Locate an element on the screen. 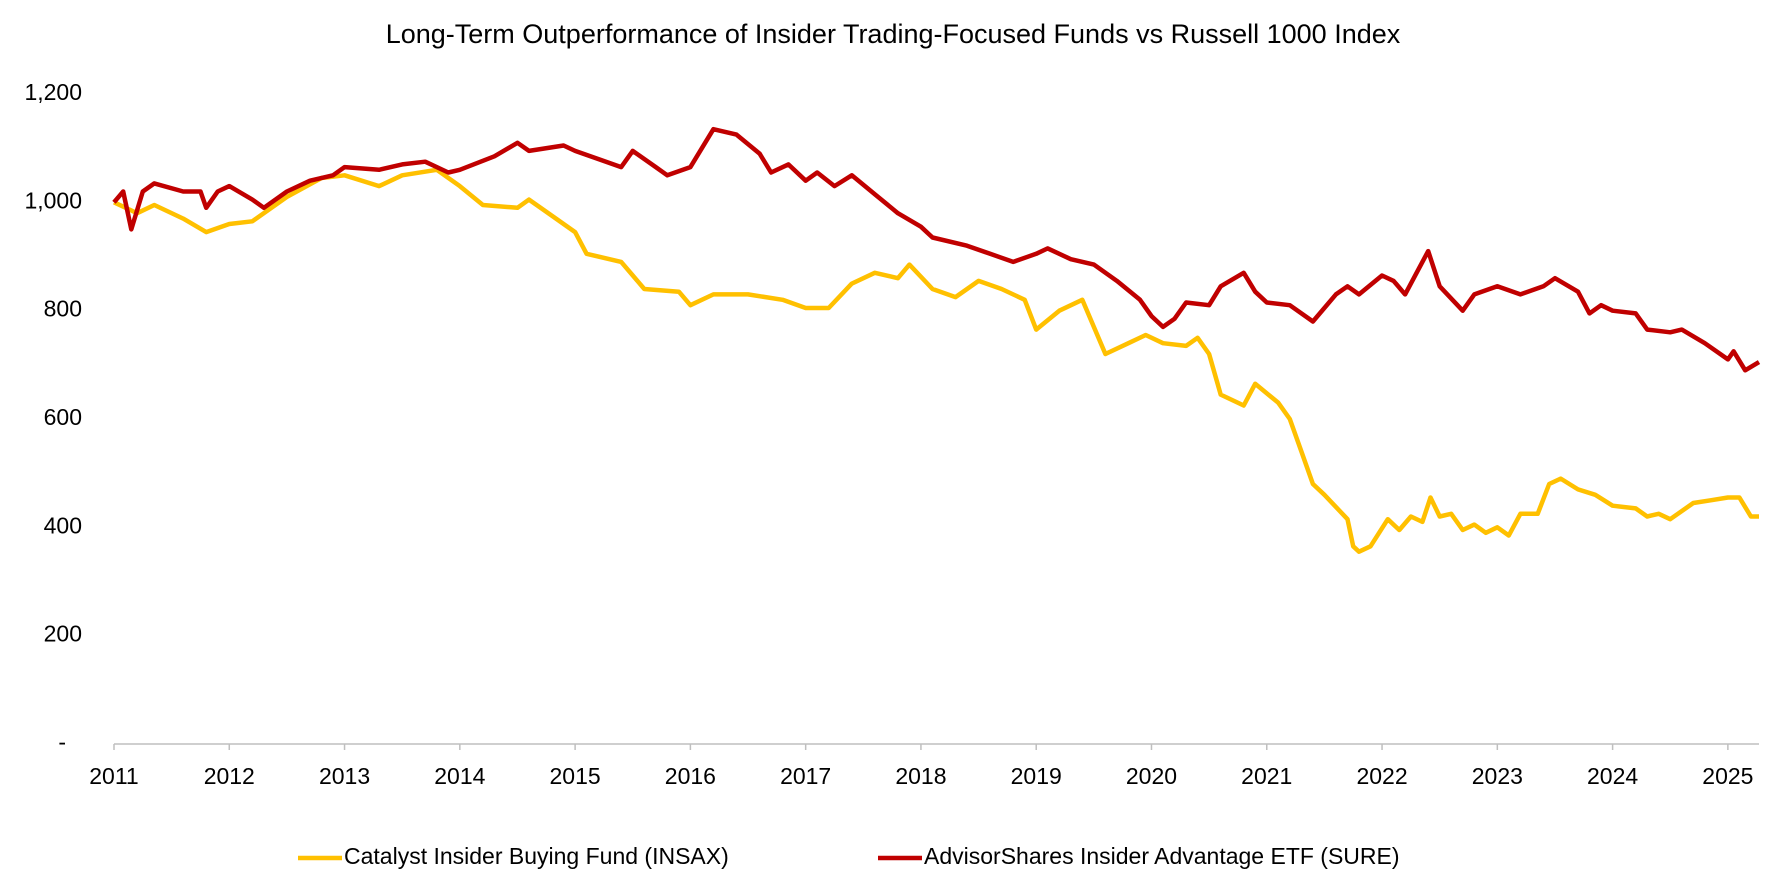  x-tick-label: 2011 is located at coordinates (113, 776).